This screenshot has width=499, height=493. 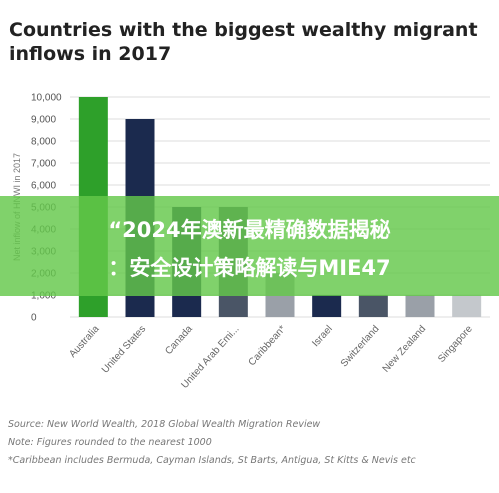 What do you see at coordinates (46, 98) in the screenshot?
I see `y-tick-label: 10,000` at bounding box center [46, 98].